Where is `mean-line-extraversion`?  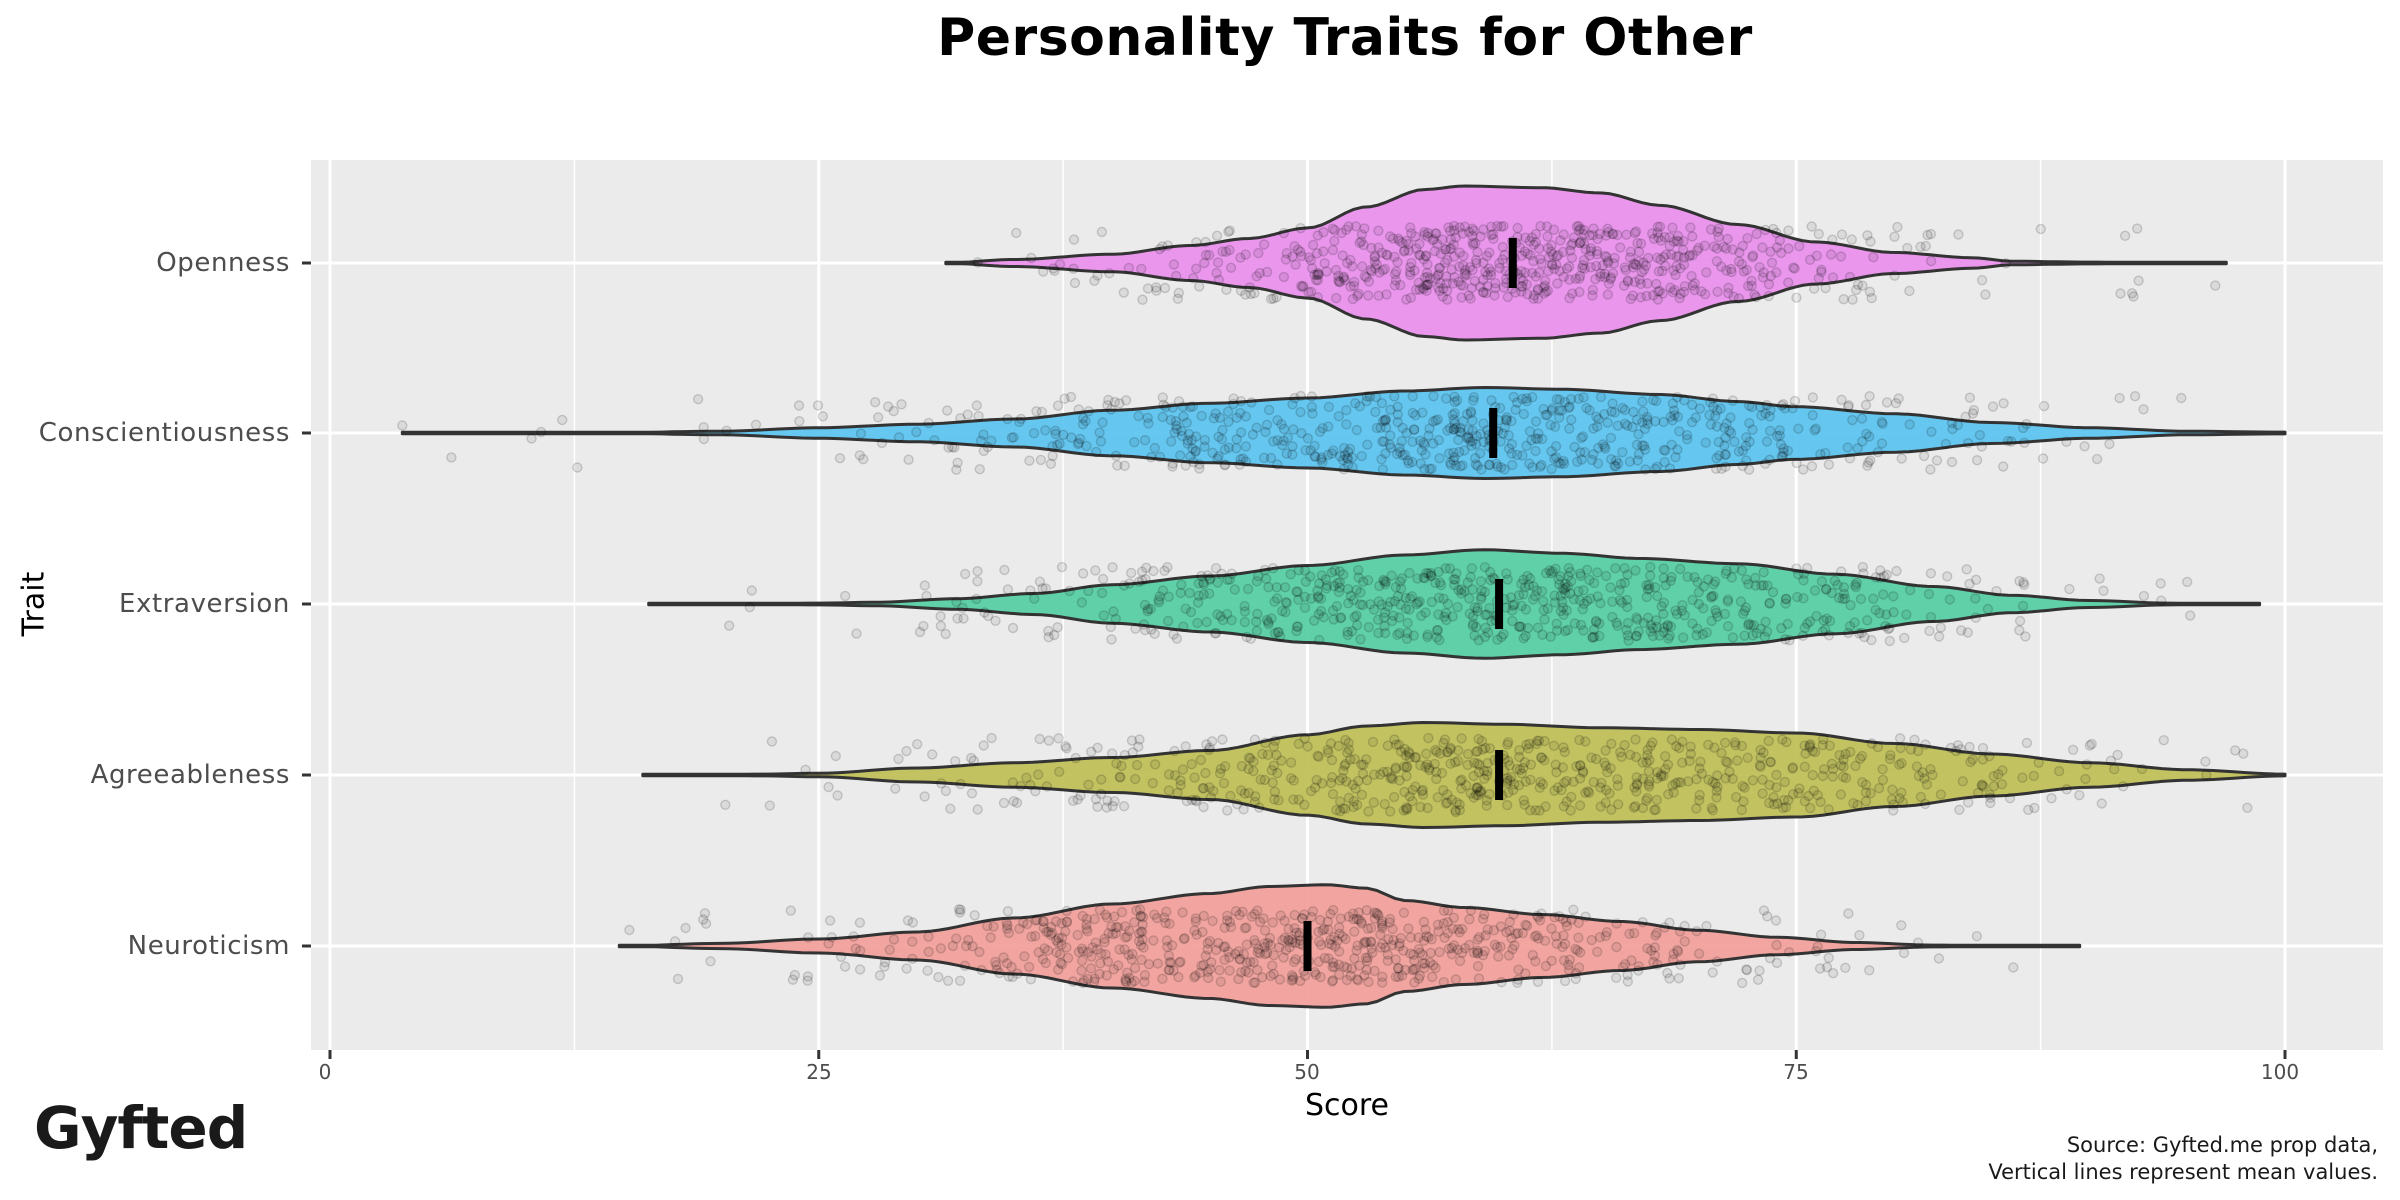 mean-line-extraversion is located at coordinates (1499, 604).